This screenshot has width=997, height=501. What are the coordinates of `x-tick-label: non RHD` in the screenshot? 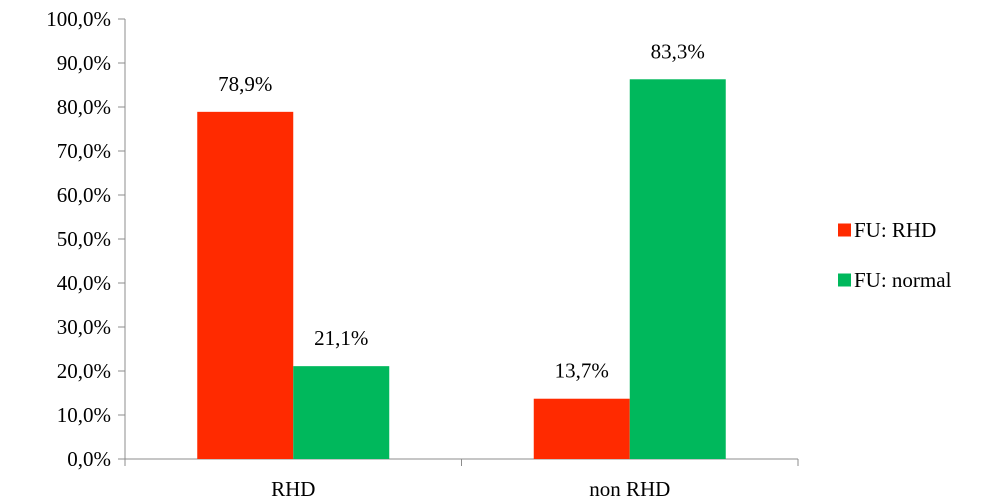 It's located at (629, 489).